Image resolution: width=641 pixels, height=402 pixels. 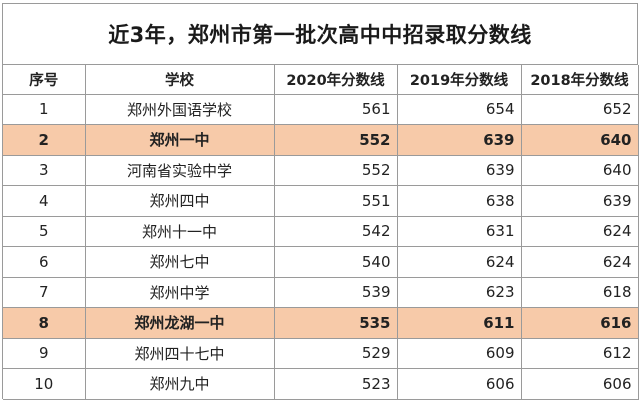 I want to click on cell-2019: 609, so click(x=459, y=353).